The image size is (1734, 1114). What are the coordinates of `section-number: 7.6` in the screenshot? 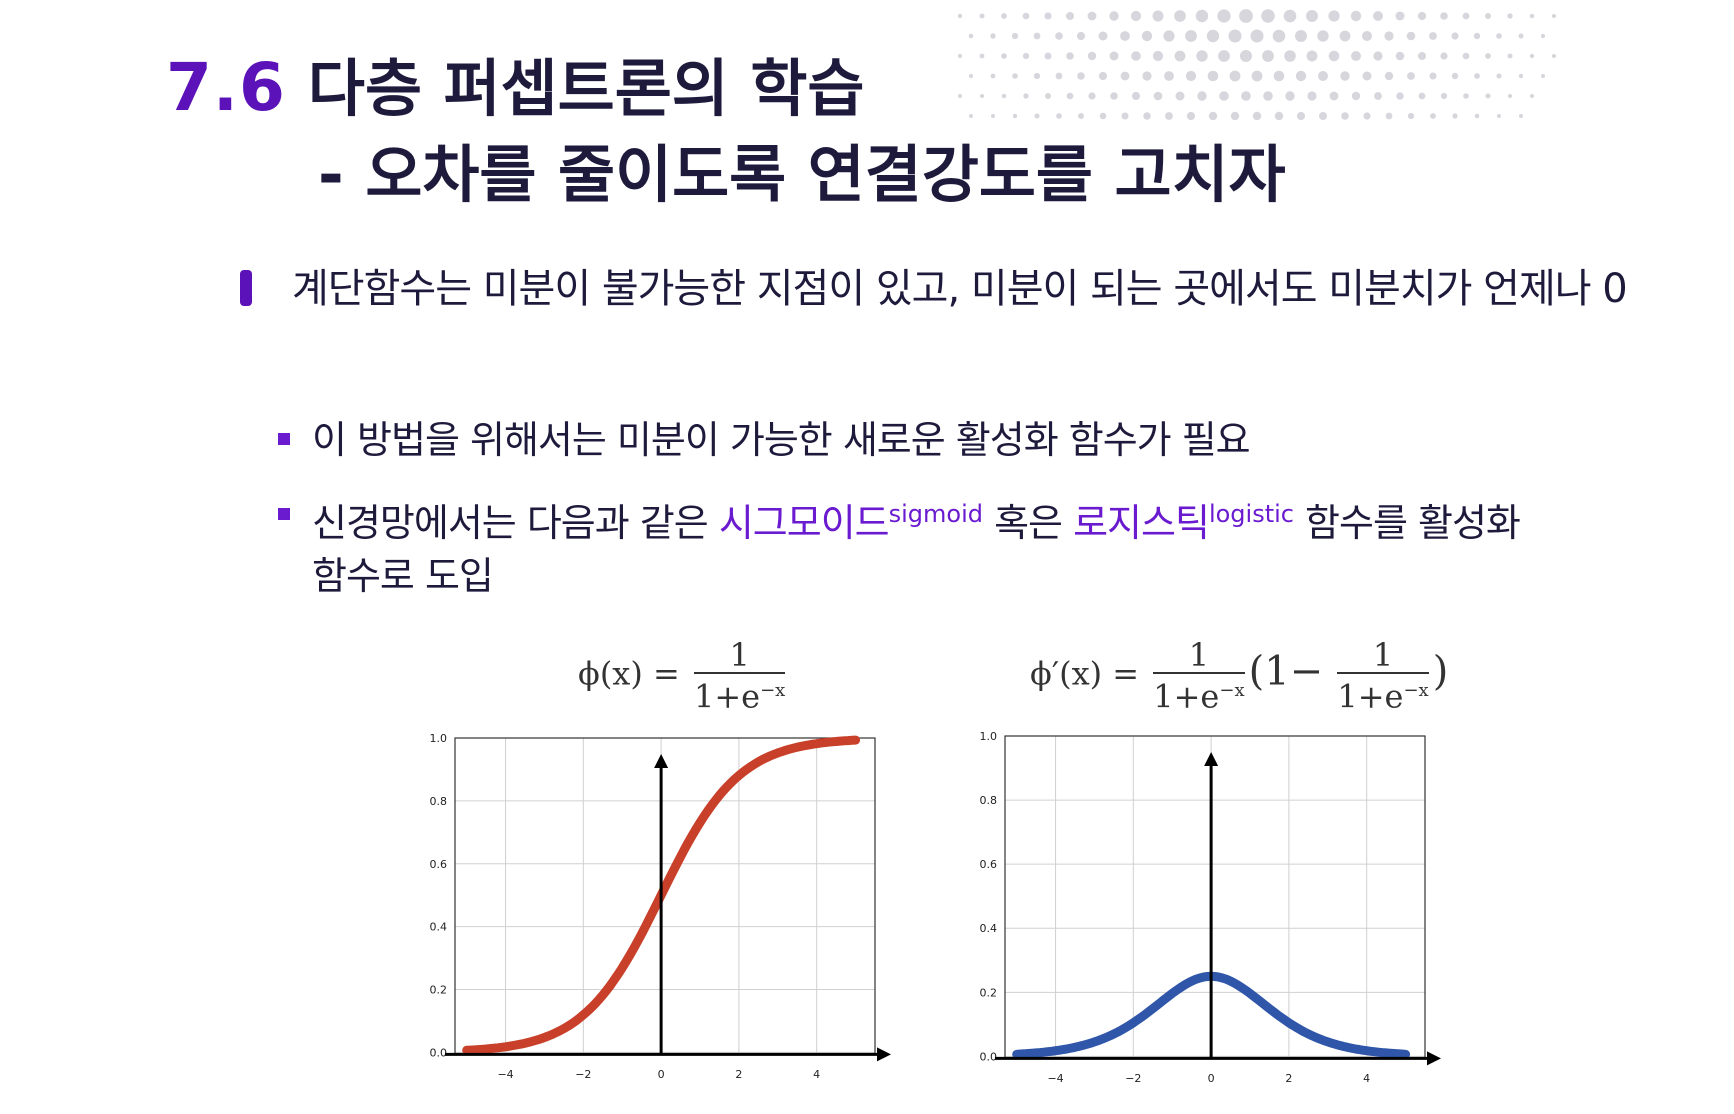 It's located at (226, 87).